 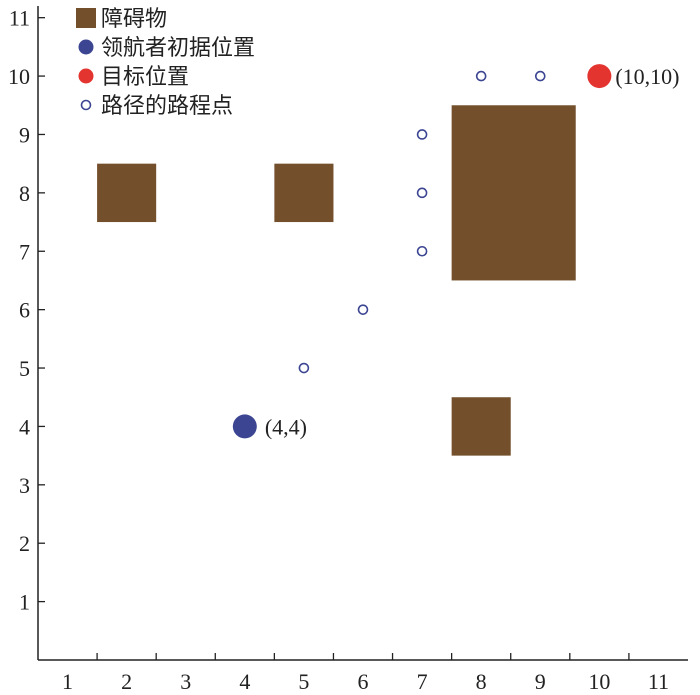 I want to click on x-tick-label-5: 5, so click(x=303, y=681).